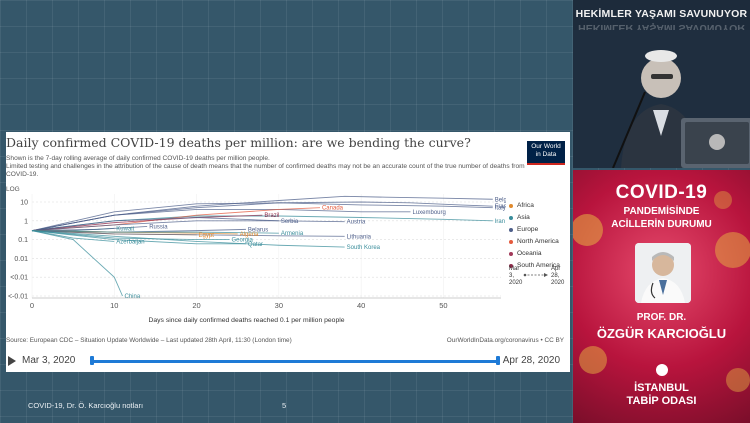 This screenshot has height=423, width=750. I want to click on series-label: Italy, so click(500, 209).